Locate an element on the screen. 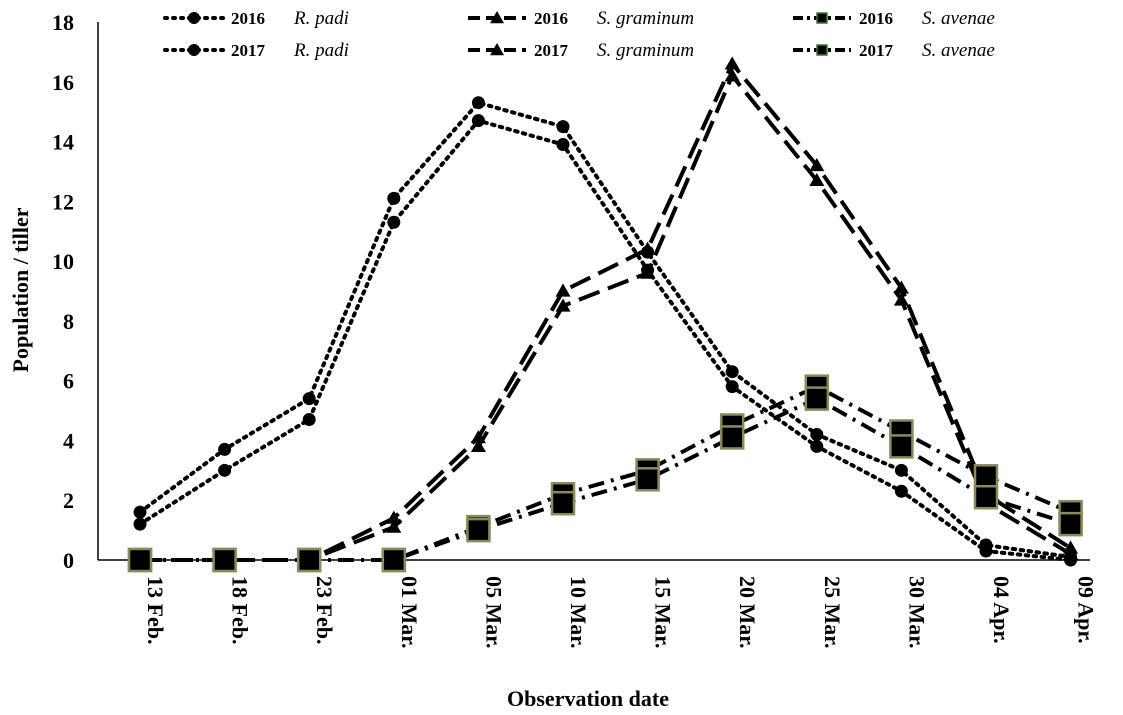  y-tick-label: 0 is located at coordinates (68, 560).